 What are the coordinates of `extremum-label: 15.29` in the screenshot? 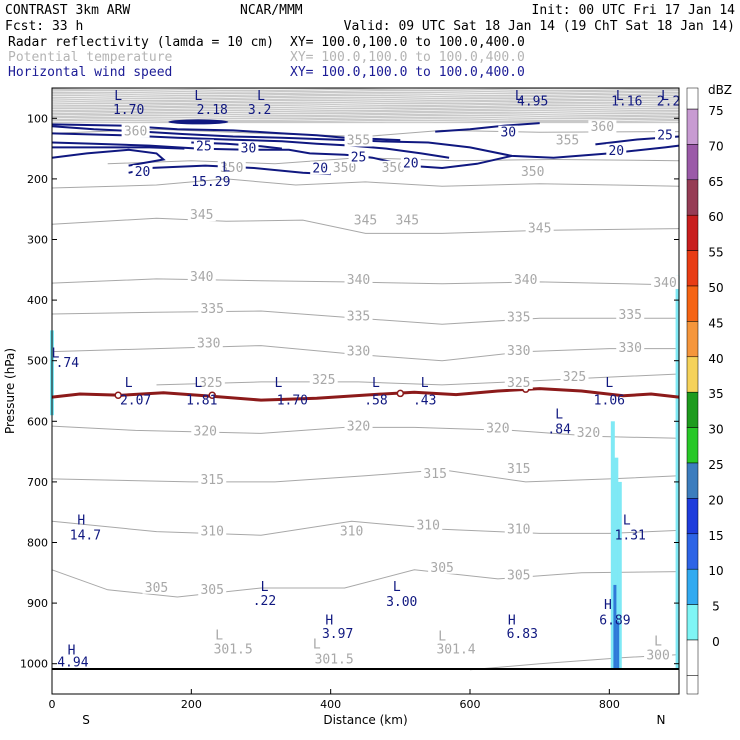 It's located at (210, 182).